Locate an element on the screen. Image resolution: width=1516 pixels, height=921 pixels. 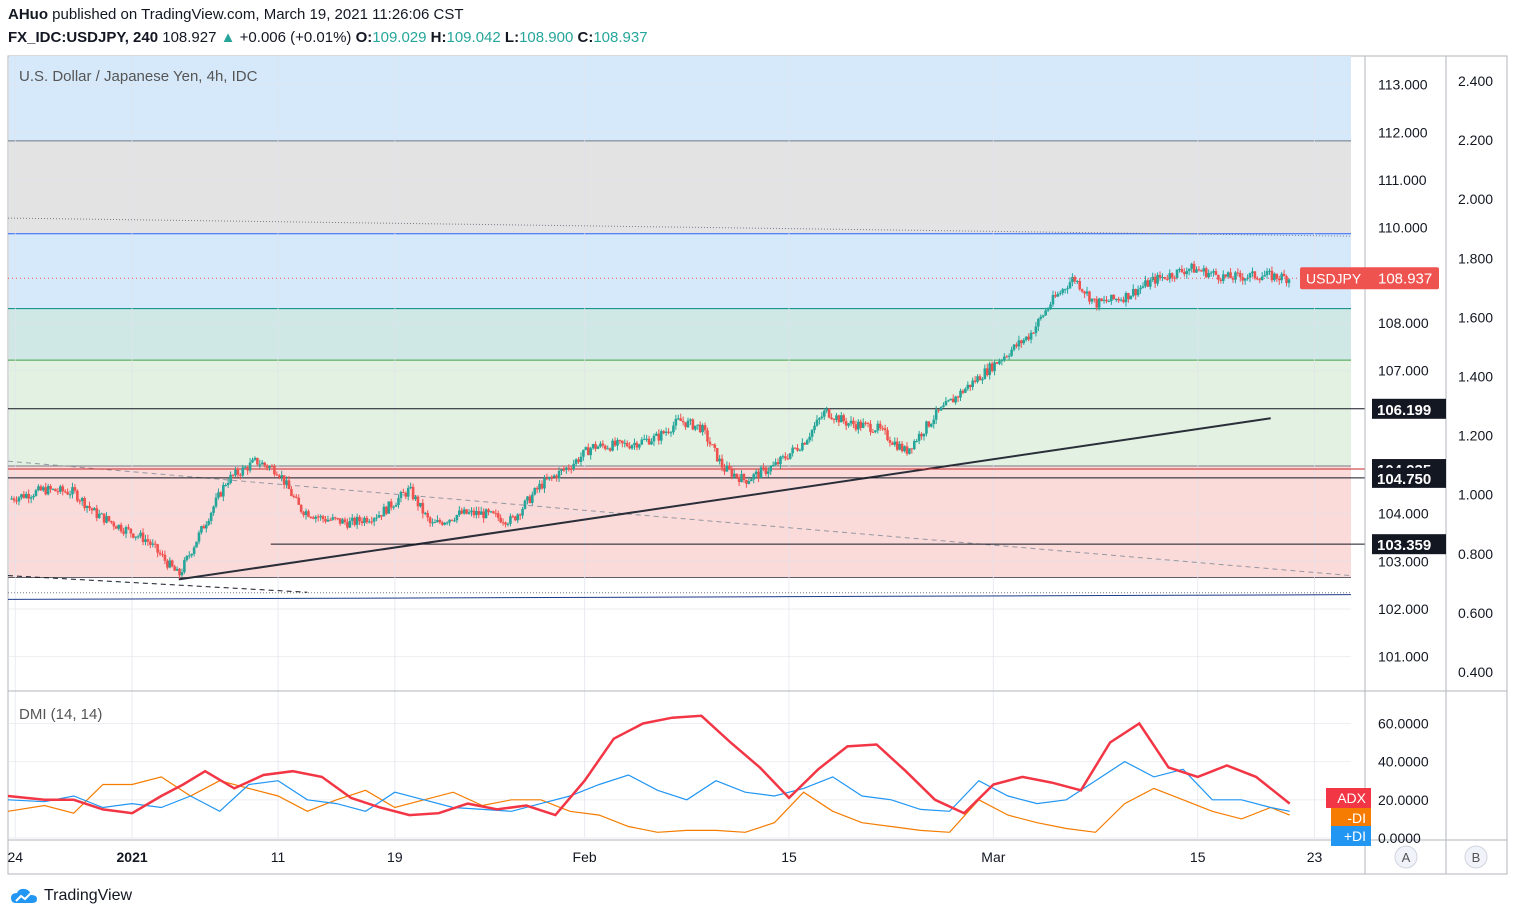
scale-button-a is located at coordinates (1406, 857).